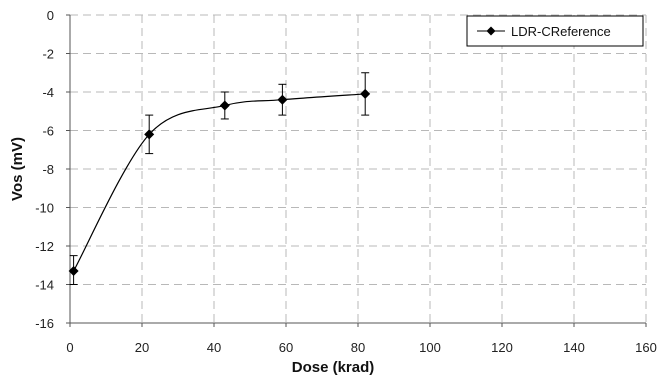 Image resolution: width=661 pixels, height=380 pixels. What do you see at coordinates (48, 169) in the screenshot?
I see `y-tick-label: -8` at bounding box center [48, 169].